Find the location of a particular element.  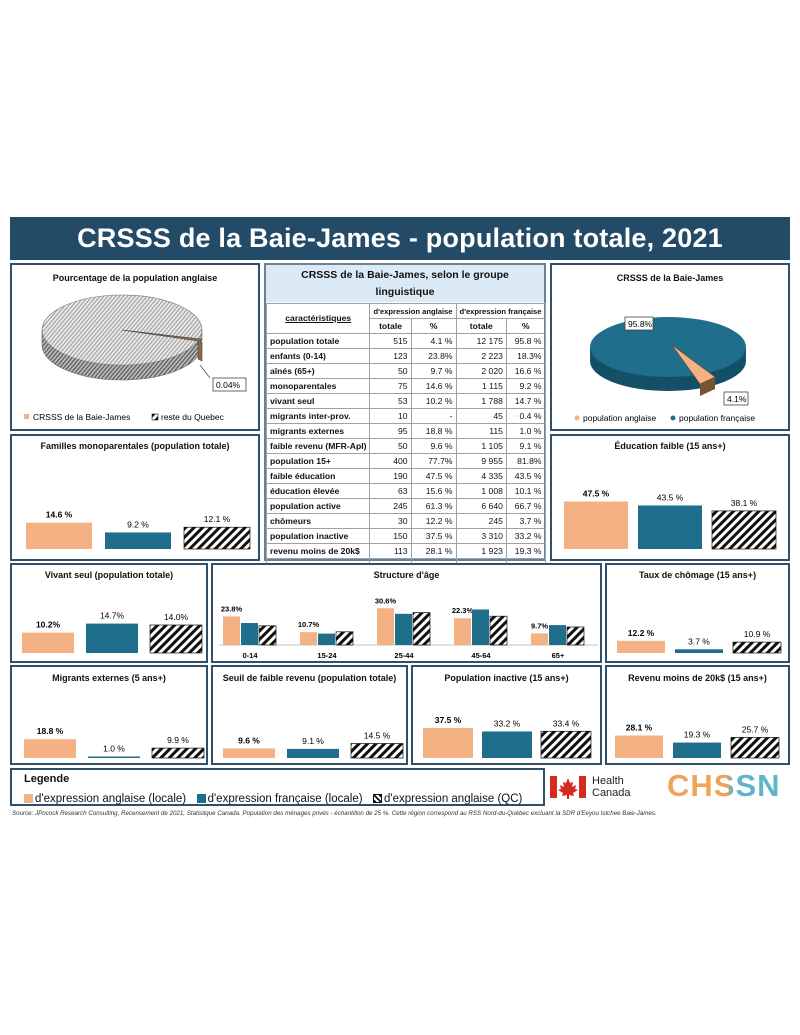

bar-education-francaise-locale is located at coordinates (670, 527).